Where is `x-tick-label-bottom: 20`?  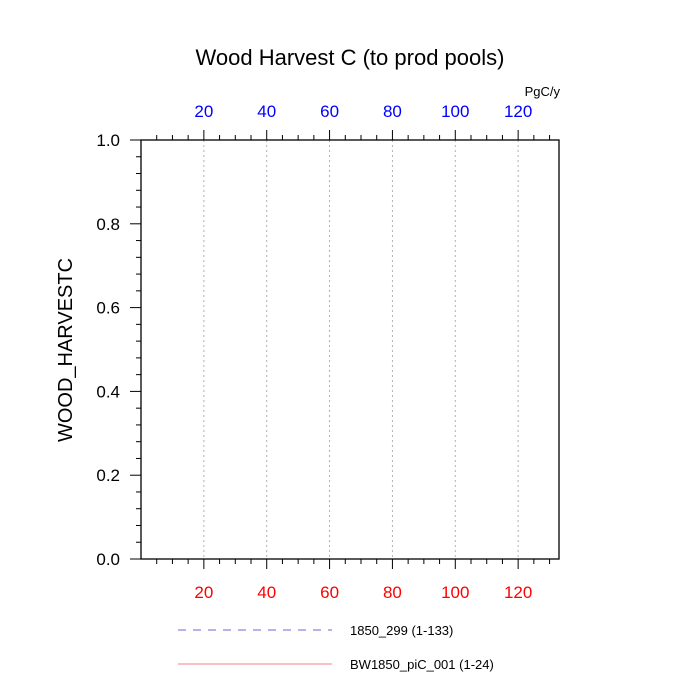 x-tick-label-bottom: 20 is located at coordinates (203, 592).